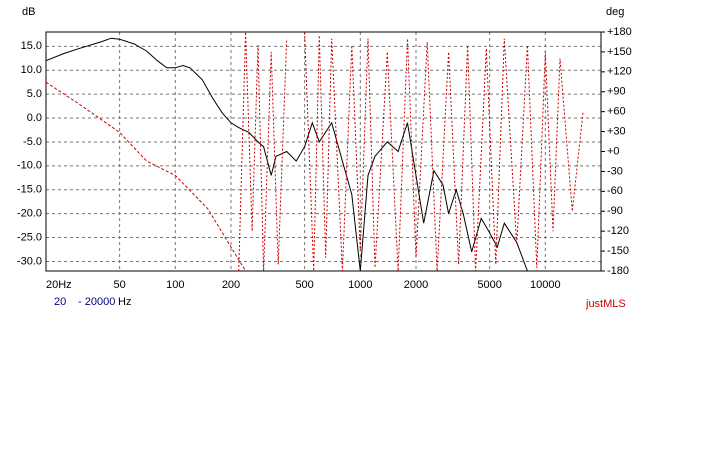 This screenshot has width=720, height=450. I want to click on x-tick-label: 100, so click(175, 285).